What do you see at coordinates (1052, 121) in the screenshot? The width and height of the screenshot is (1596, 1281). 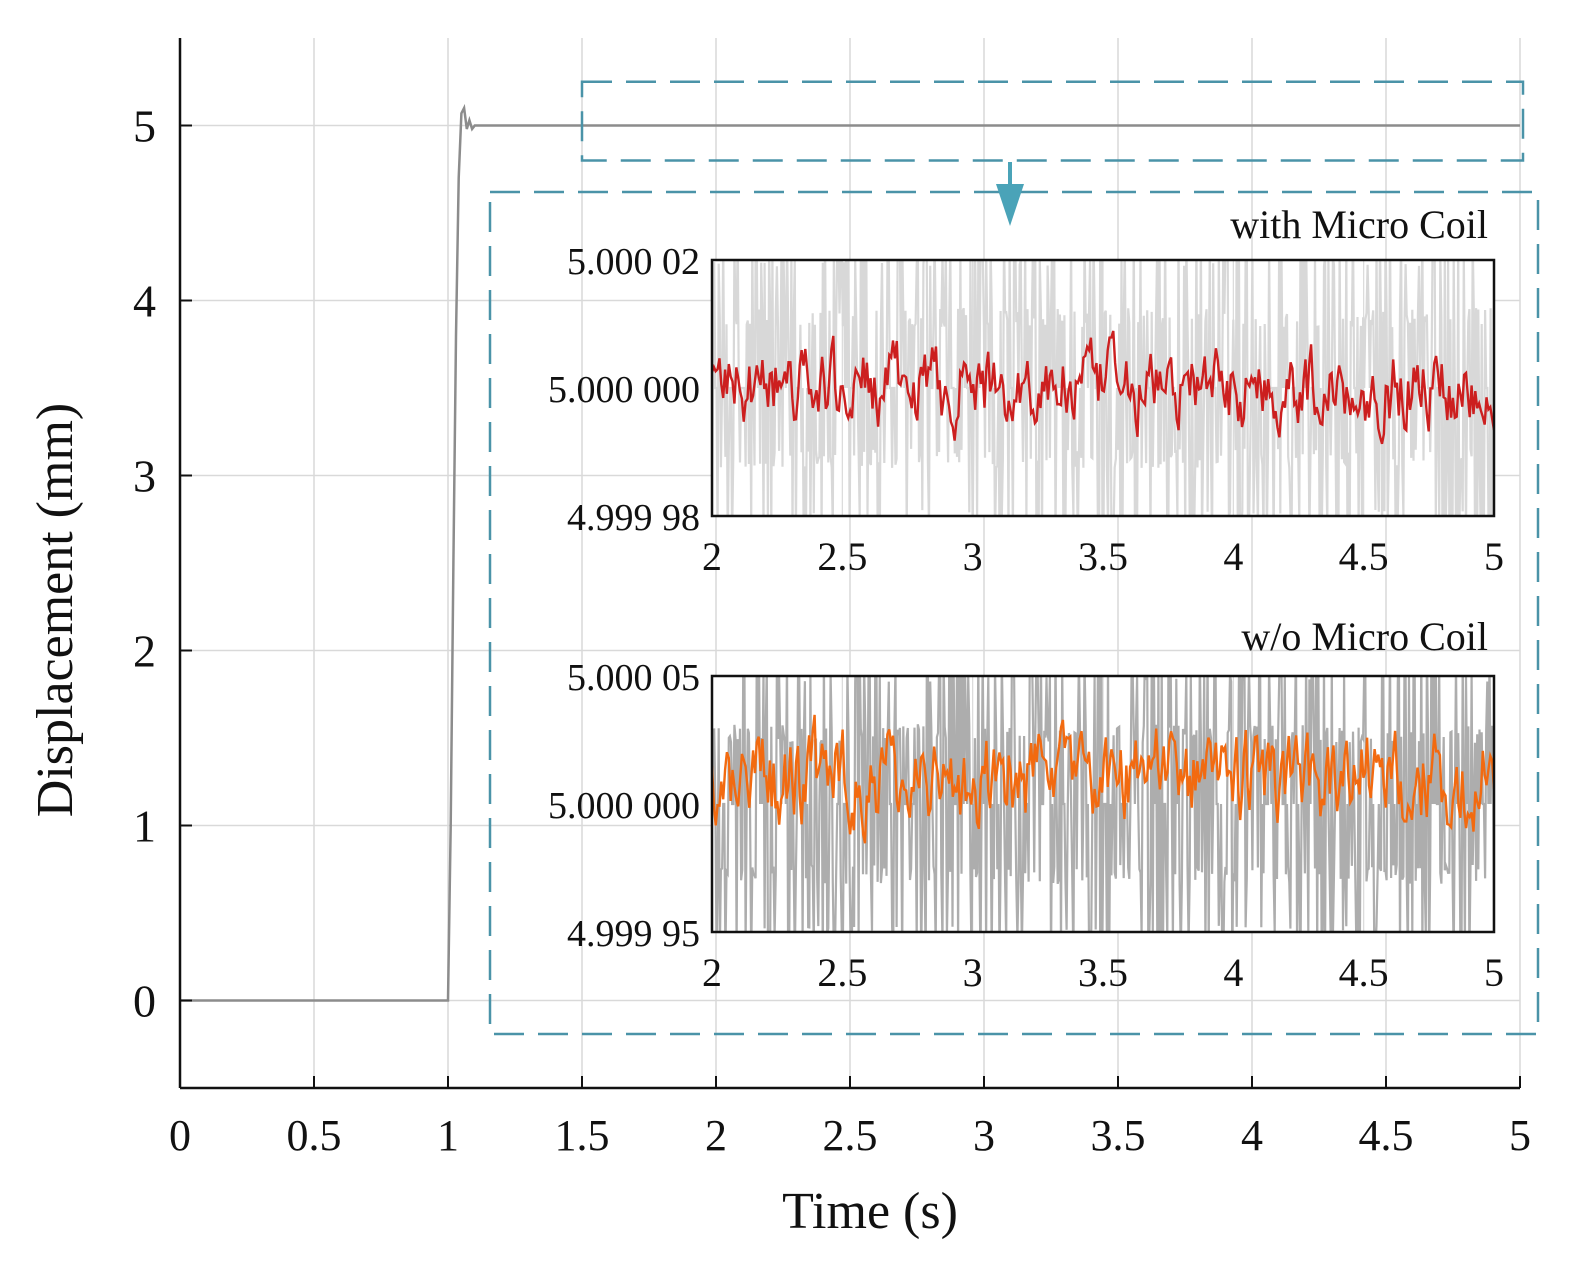 I see `zoom-region-box` at bounding box center [1052, 121].